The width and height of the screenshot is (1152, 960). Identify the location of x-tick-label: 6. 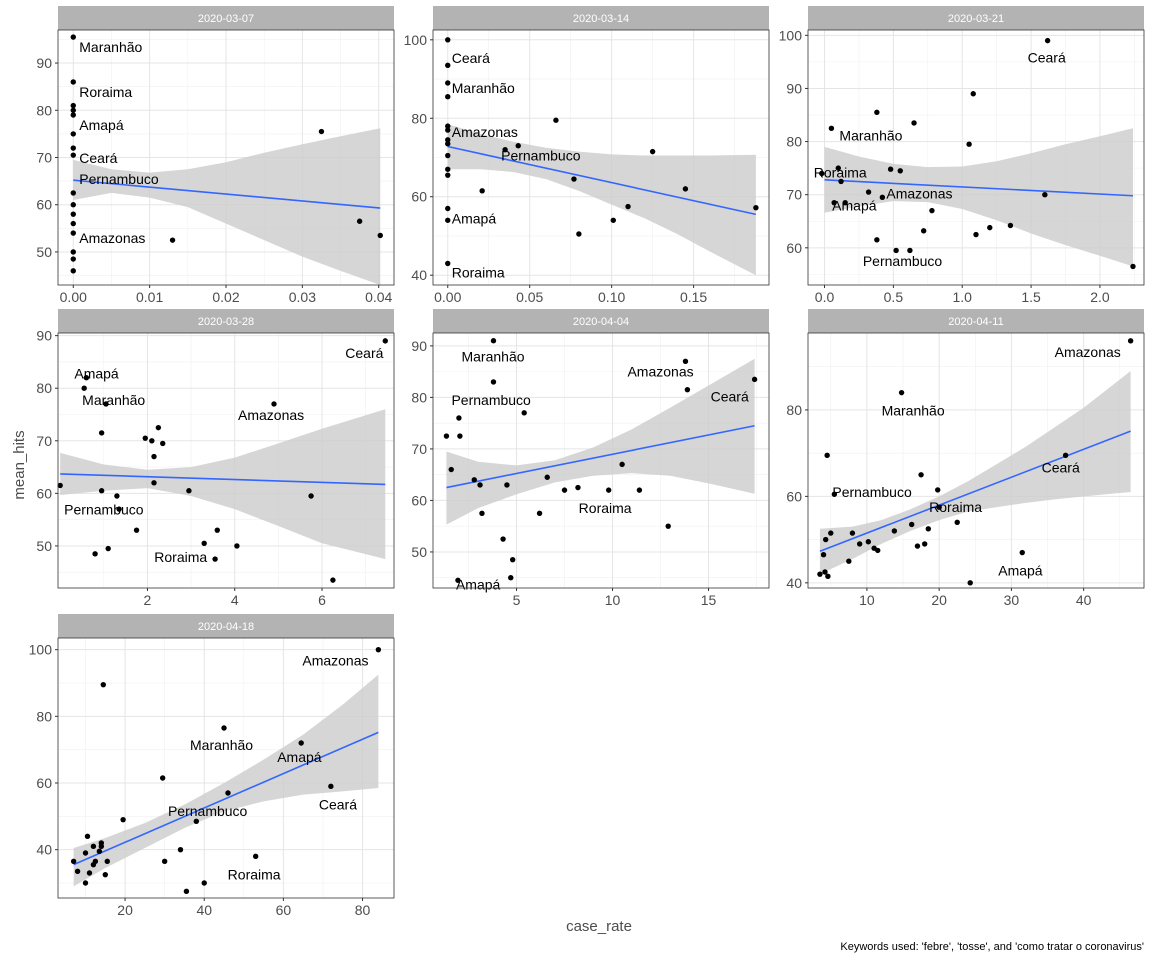
(322, 600).